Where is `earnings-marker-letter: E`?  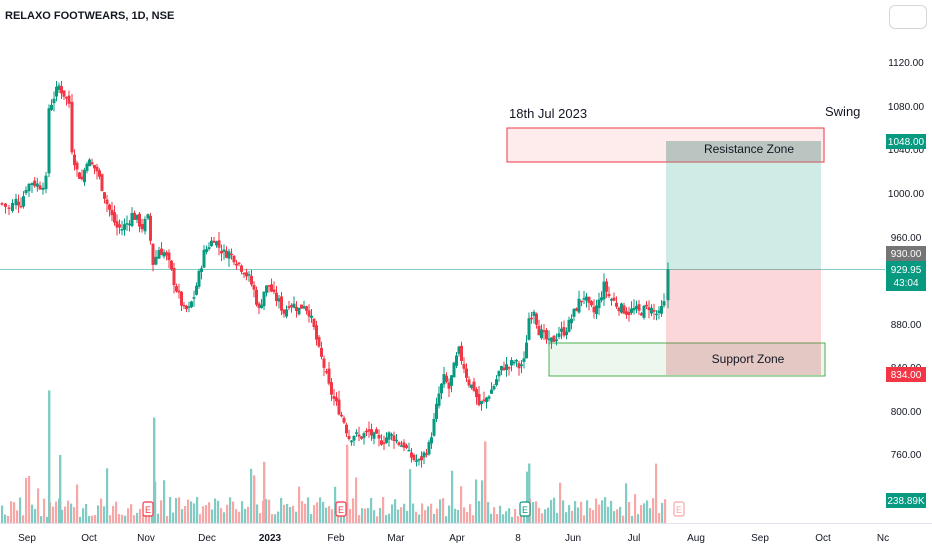 earnings-marker-letter: E is located at coordinates (341, 510).